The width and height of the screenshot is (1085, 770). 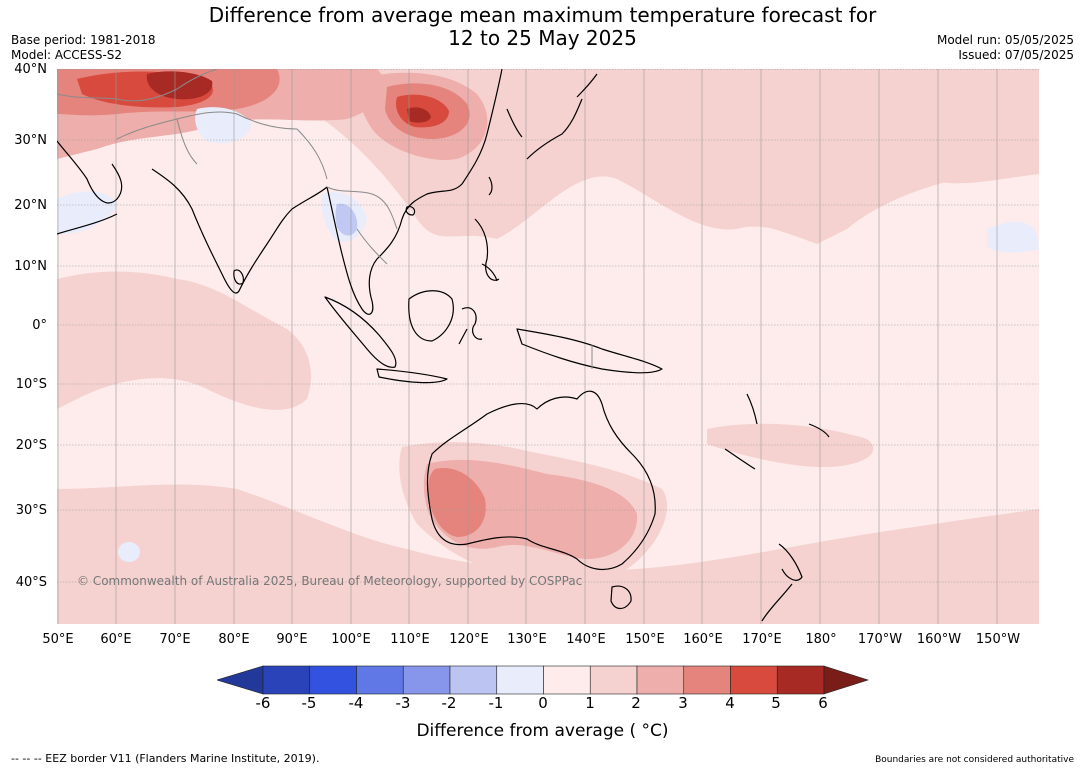 I want to click on cool-region-arabia, so click(x=87, y=212).